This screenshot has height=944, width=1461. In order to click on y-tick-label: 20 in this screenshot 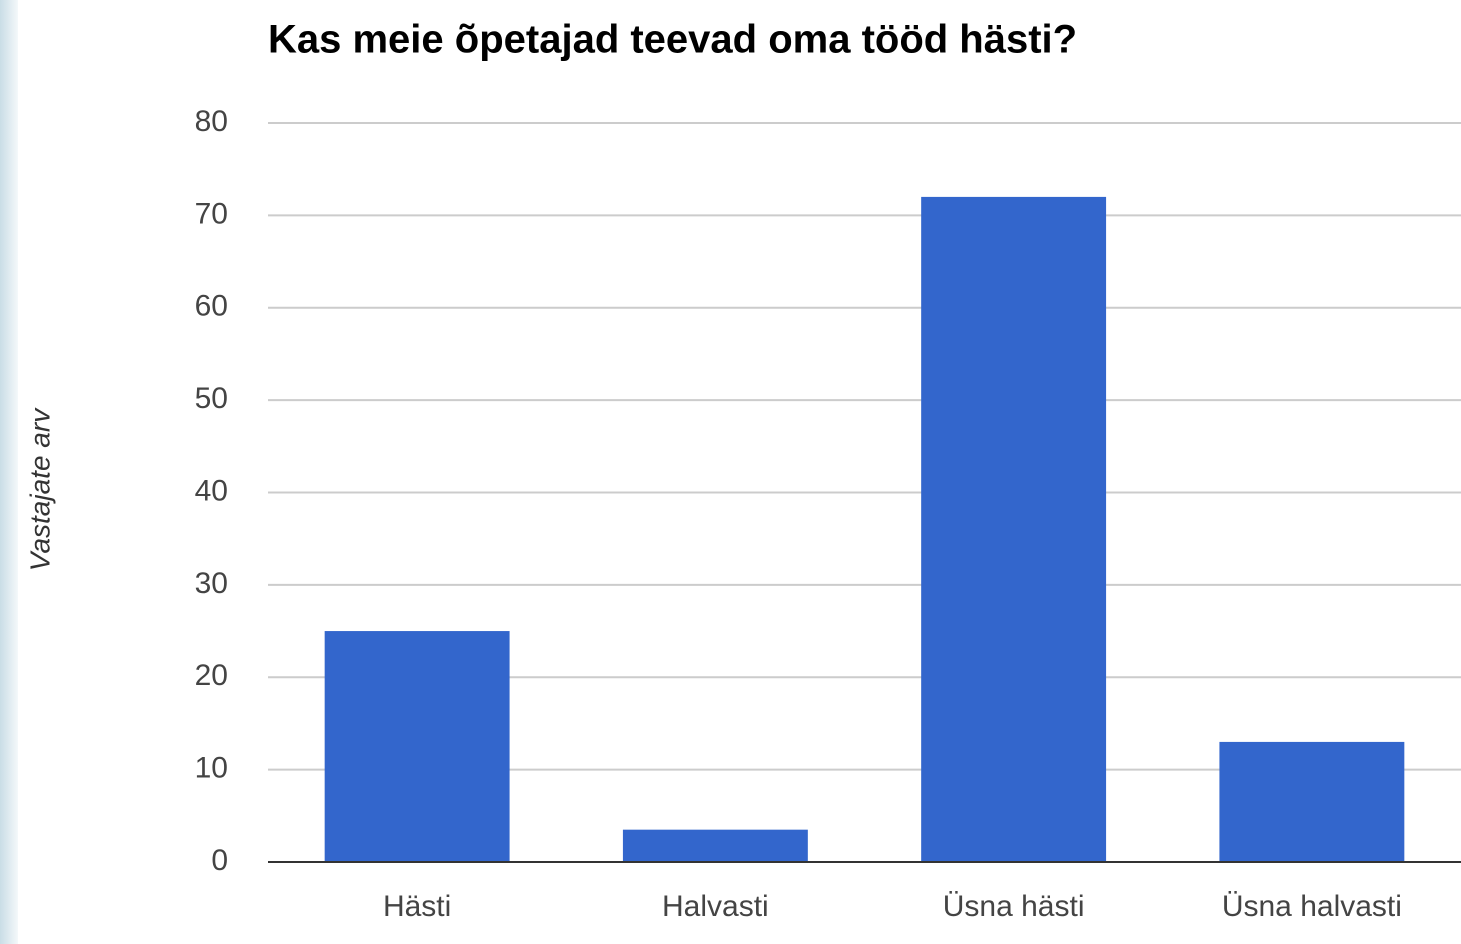, I will do `click(211, 675)`.